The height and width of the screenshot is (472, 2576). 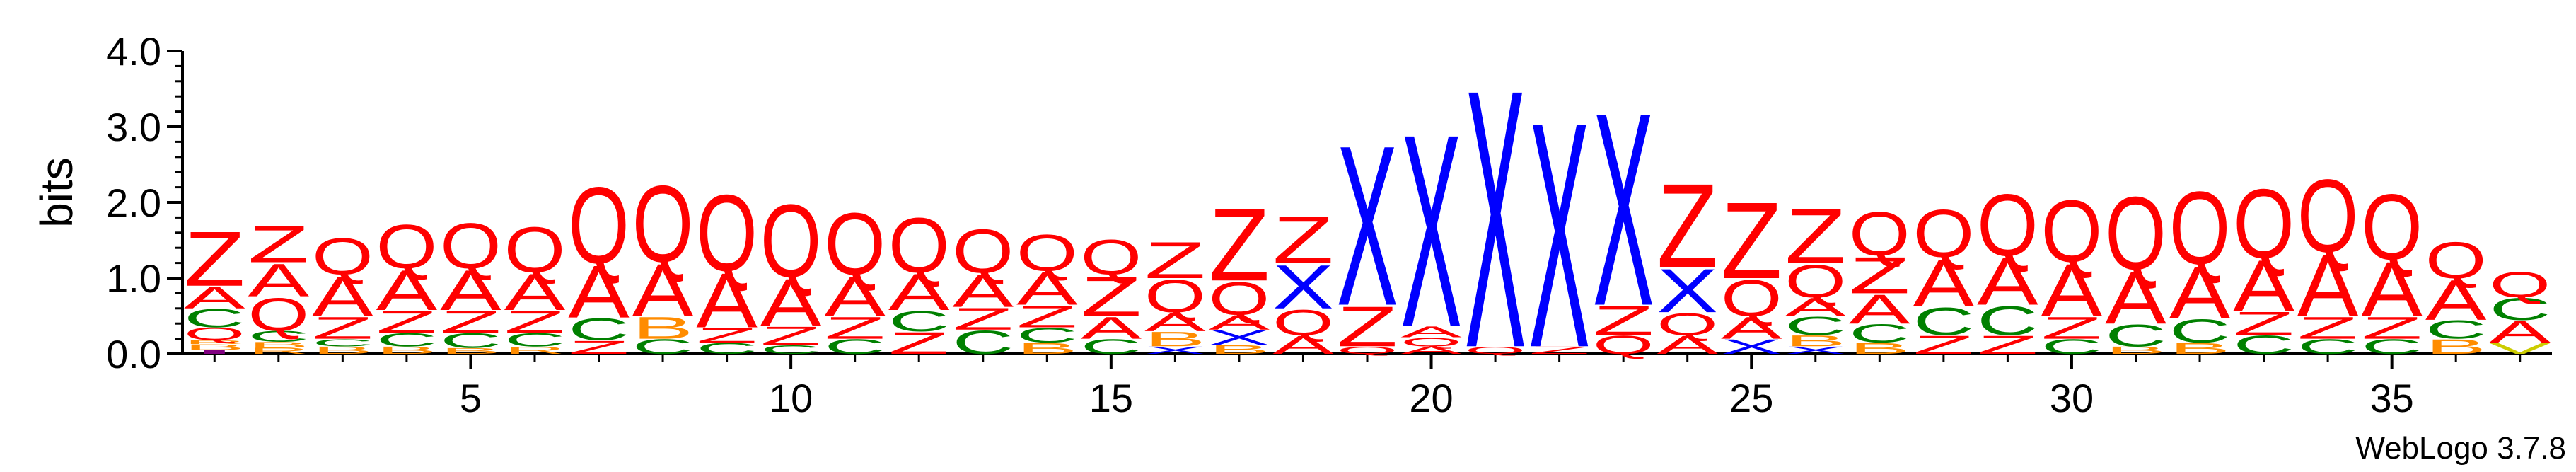 I want to click on y-tick-label: 4.0, so click(x=133, y=51).